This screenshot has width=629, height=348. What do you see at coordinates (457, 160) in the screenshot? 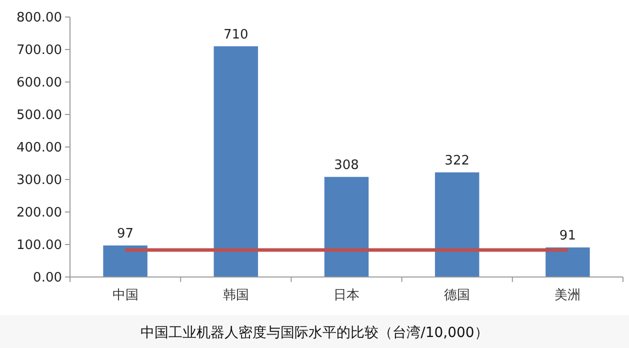
I see `data-label: 322` at bounding box center [457, 160].